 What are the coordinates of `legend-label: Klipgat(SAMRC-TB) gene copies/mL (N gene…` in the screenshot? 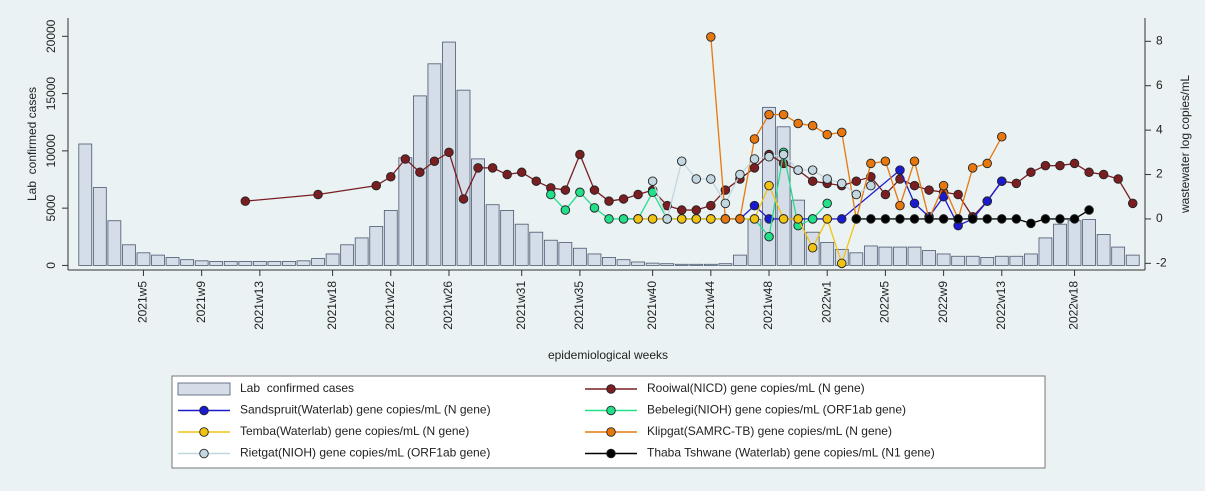 It's located at (769, 431).